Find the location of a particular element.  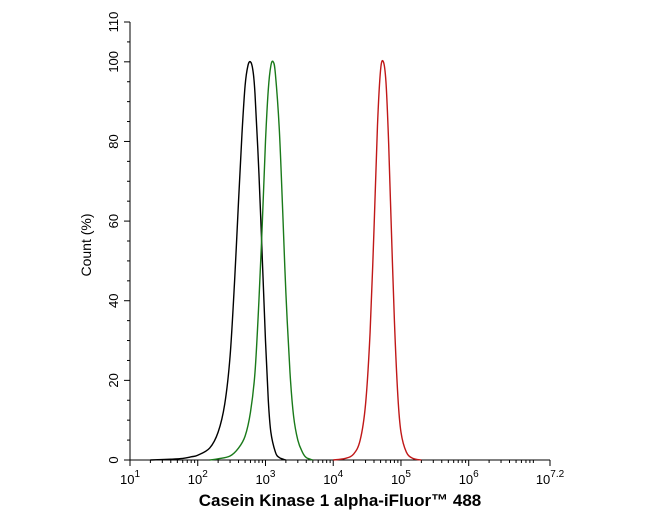

y-tick-label: 100 is located at coordinates (113, 62).